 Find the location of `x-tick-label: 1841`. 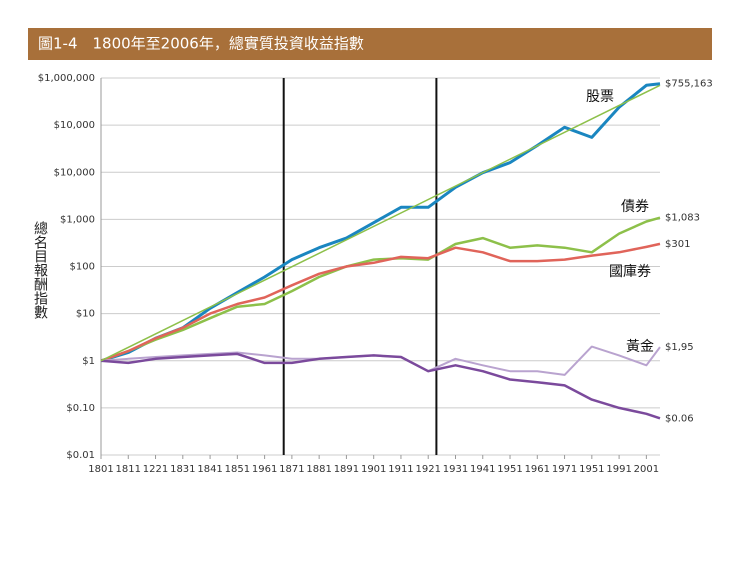

x-tick-label: 1841 is located at coordinates (209, 469).